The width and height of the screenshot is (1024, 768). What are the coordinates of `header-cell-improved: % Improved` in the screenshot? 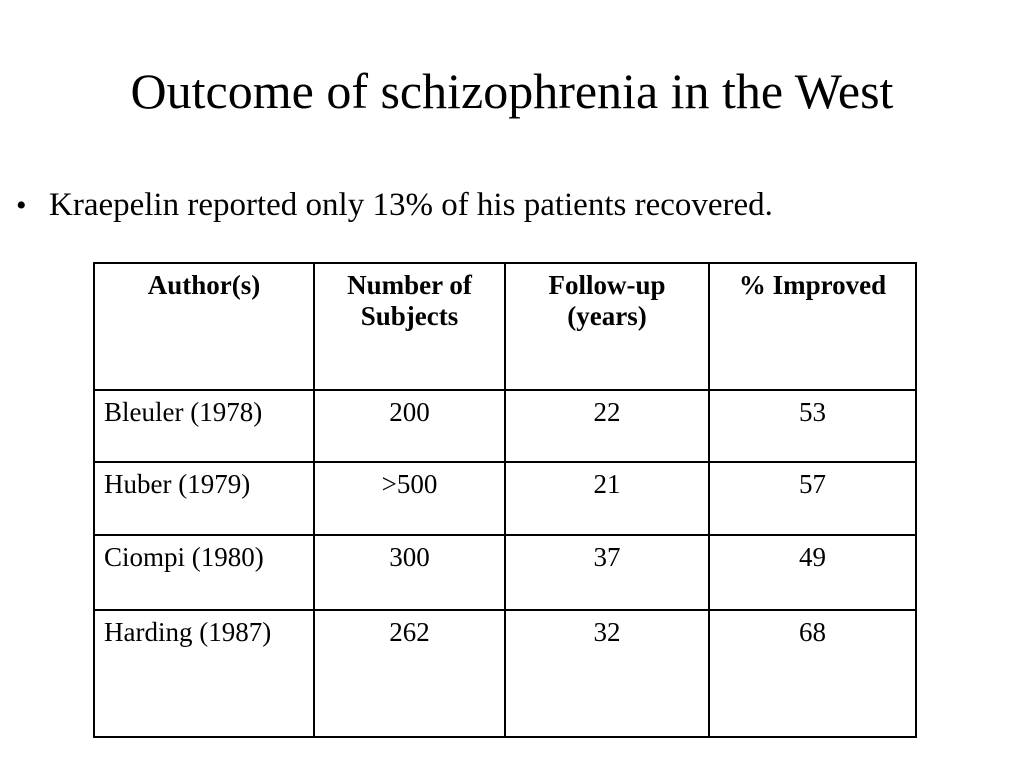 It's located at (812, 326).